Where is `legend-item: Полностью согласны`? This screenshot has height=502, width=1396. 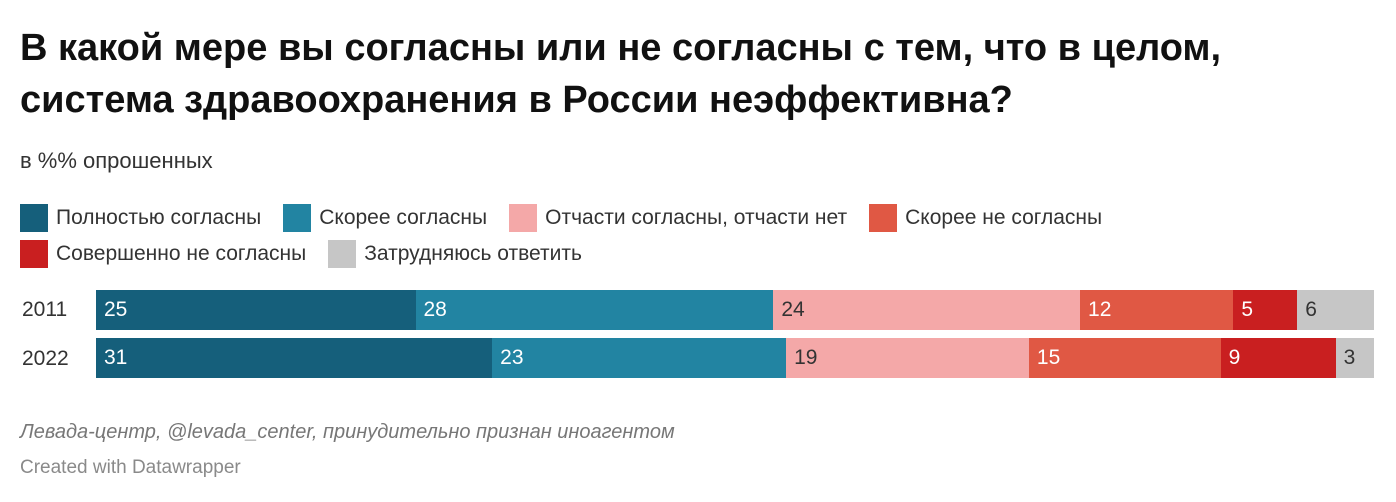 legend-item: Полностью согласны is located at coordinates (140, 218).